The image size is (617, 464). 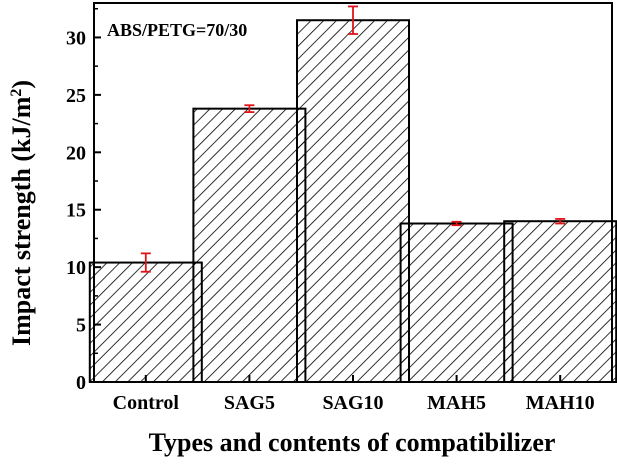 What do you see at coordinates (145, 322) in the screenshot?
I see `bar-control` at bounding box center [145, 322].